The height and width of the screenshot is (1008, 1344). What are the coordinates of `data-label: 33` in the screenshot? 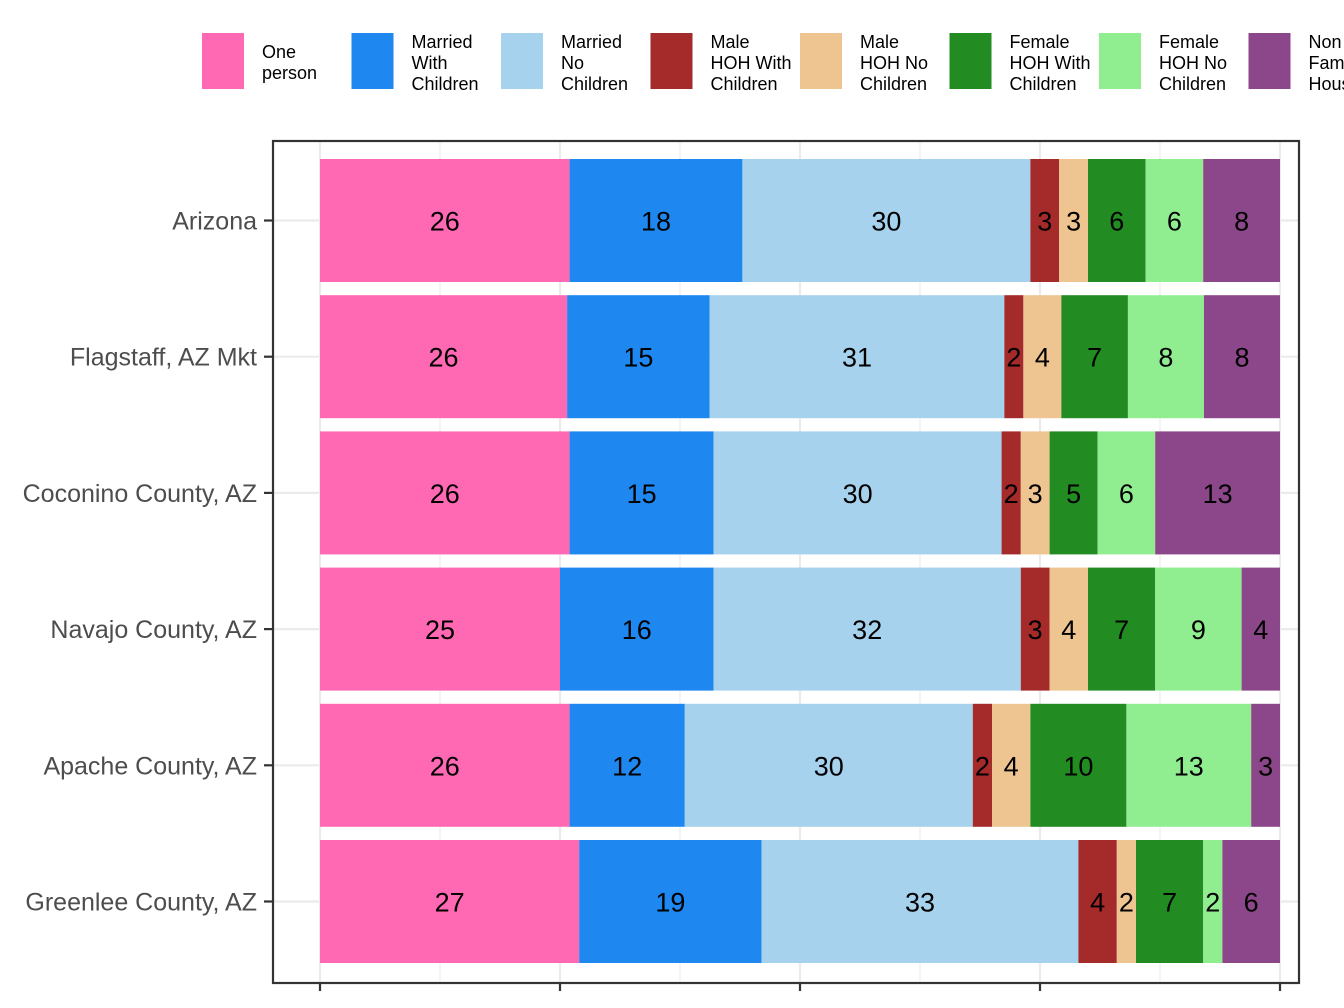 It's located at (920, 903).